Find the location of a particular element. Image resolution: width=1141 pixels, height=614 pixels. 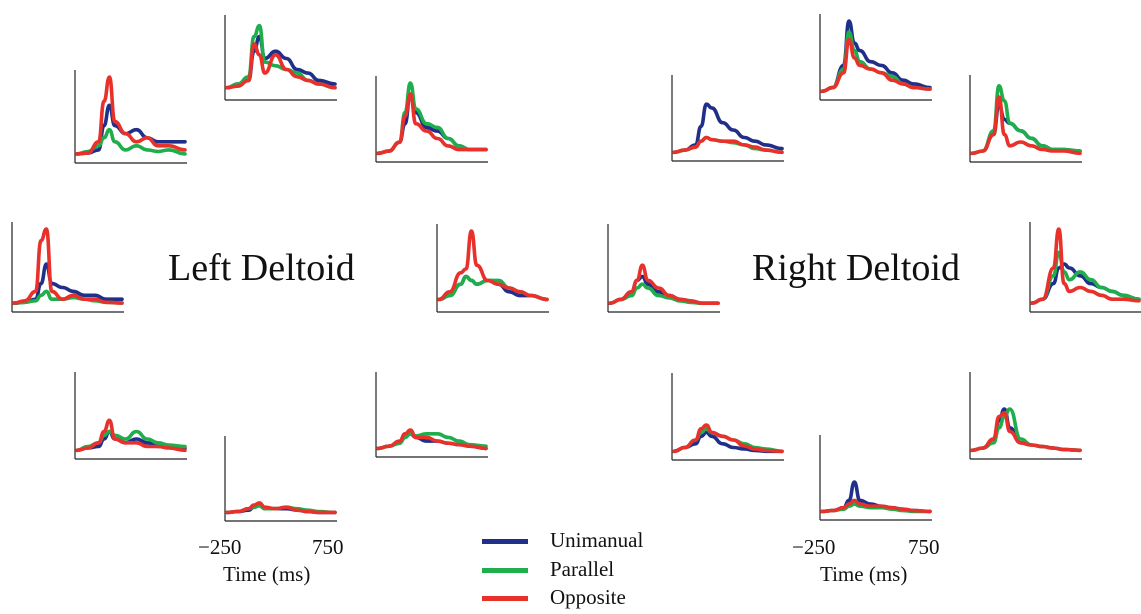

legend-label-opposite: Opposite is located at coordinates (588, 597).